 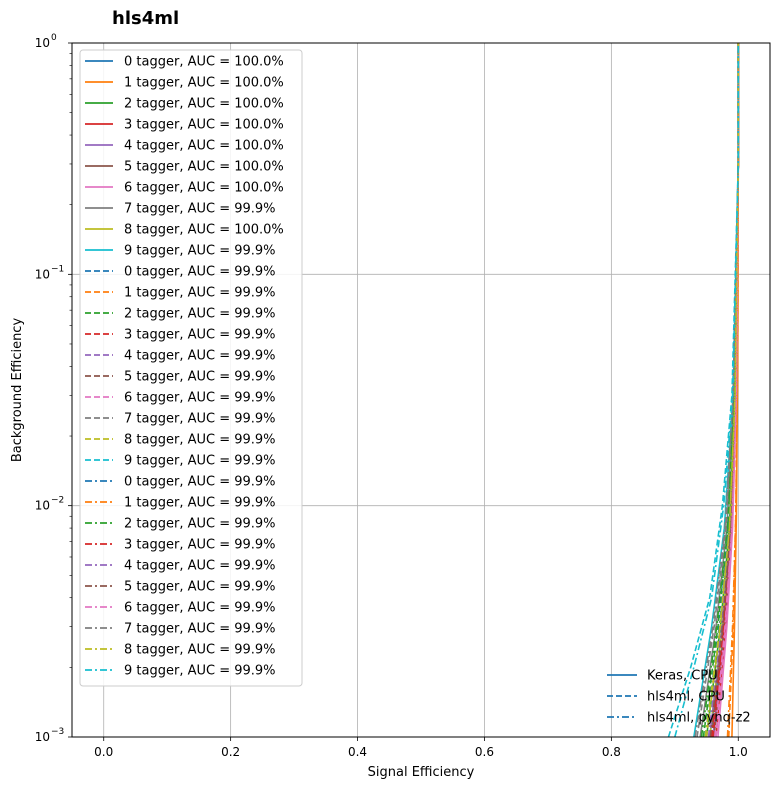 What do you see at coordinates (204, 167) in the screenshot?
I see `legend-entry: 5 tagger, AUC = 100.0%` at bounding box center [204, 167].